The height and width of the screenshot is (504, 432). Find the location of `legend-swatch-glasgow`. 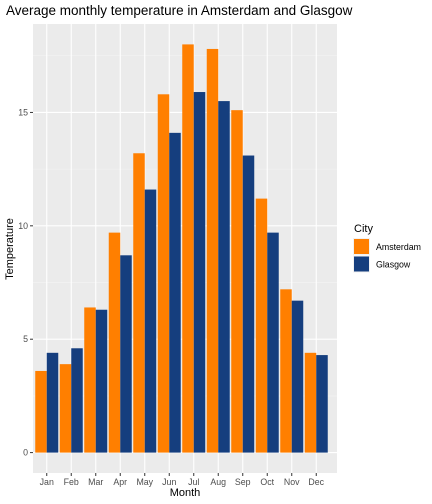

legend-swatch-glasgow is located at coordinates (361, 264).